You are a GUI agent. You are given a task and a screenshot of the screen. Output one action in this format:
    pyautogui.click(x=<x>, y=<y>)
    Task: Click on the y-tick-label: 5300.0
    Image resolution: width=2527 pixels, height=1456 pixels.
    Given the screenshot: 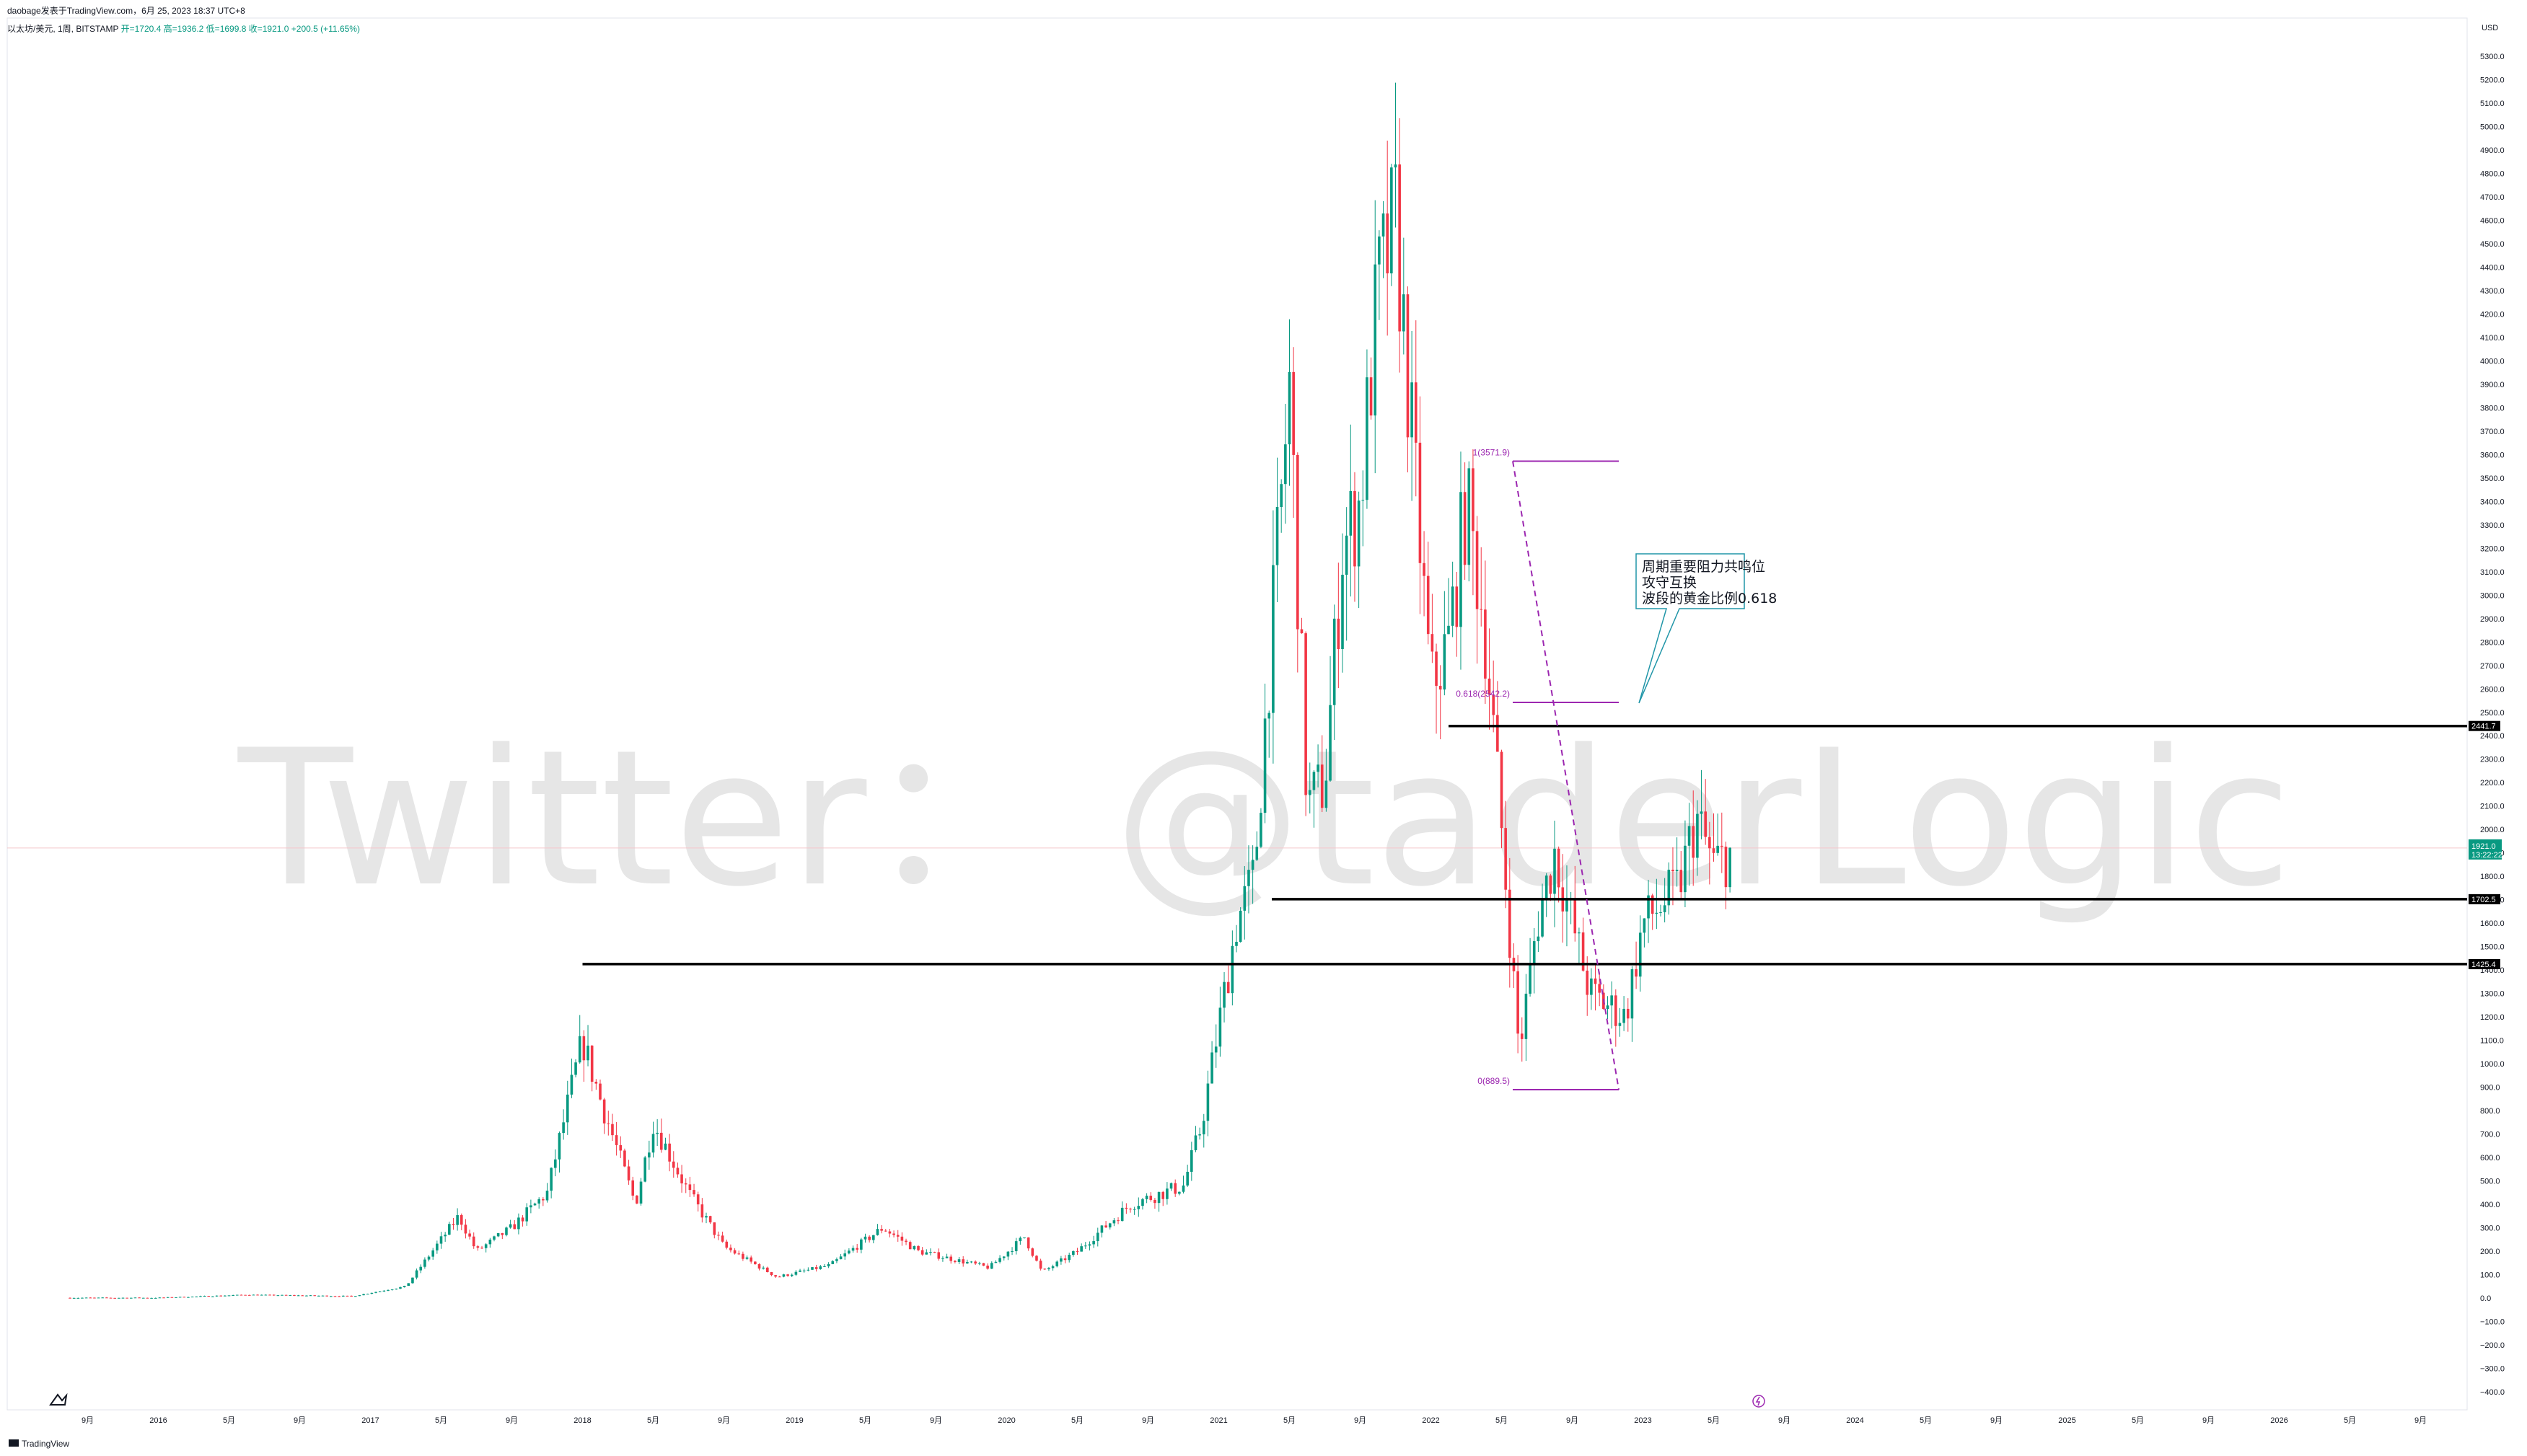 What is the action you would take?
    pyautogui.click(x=2492, y=57)
    